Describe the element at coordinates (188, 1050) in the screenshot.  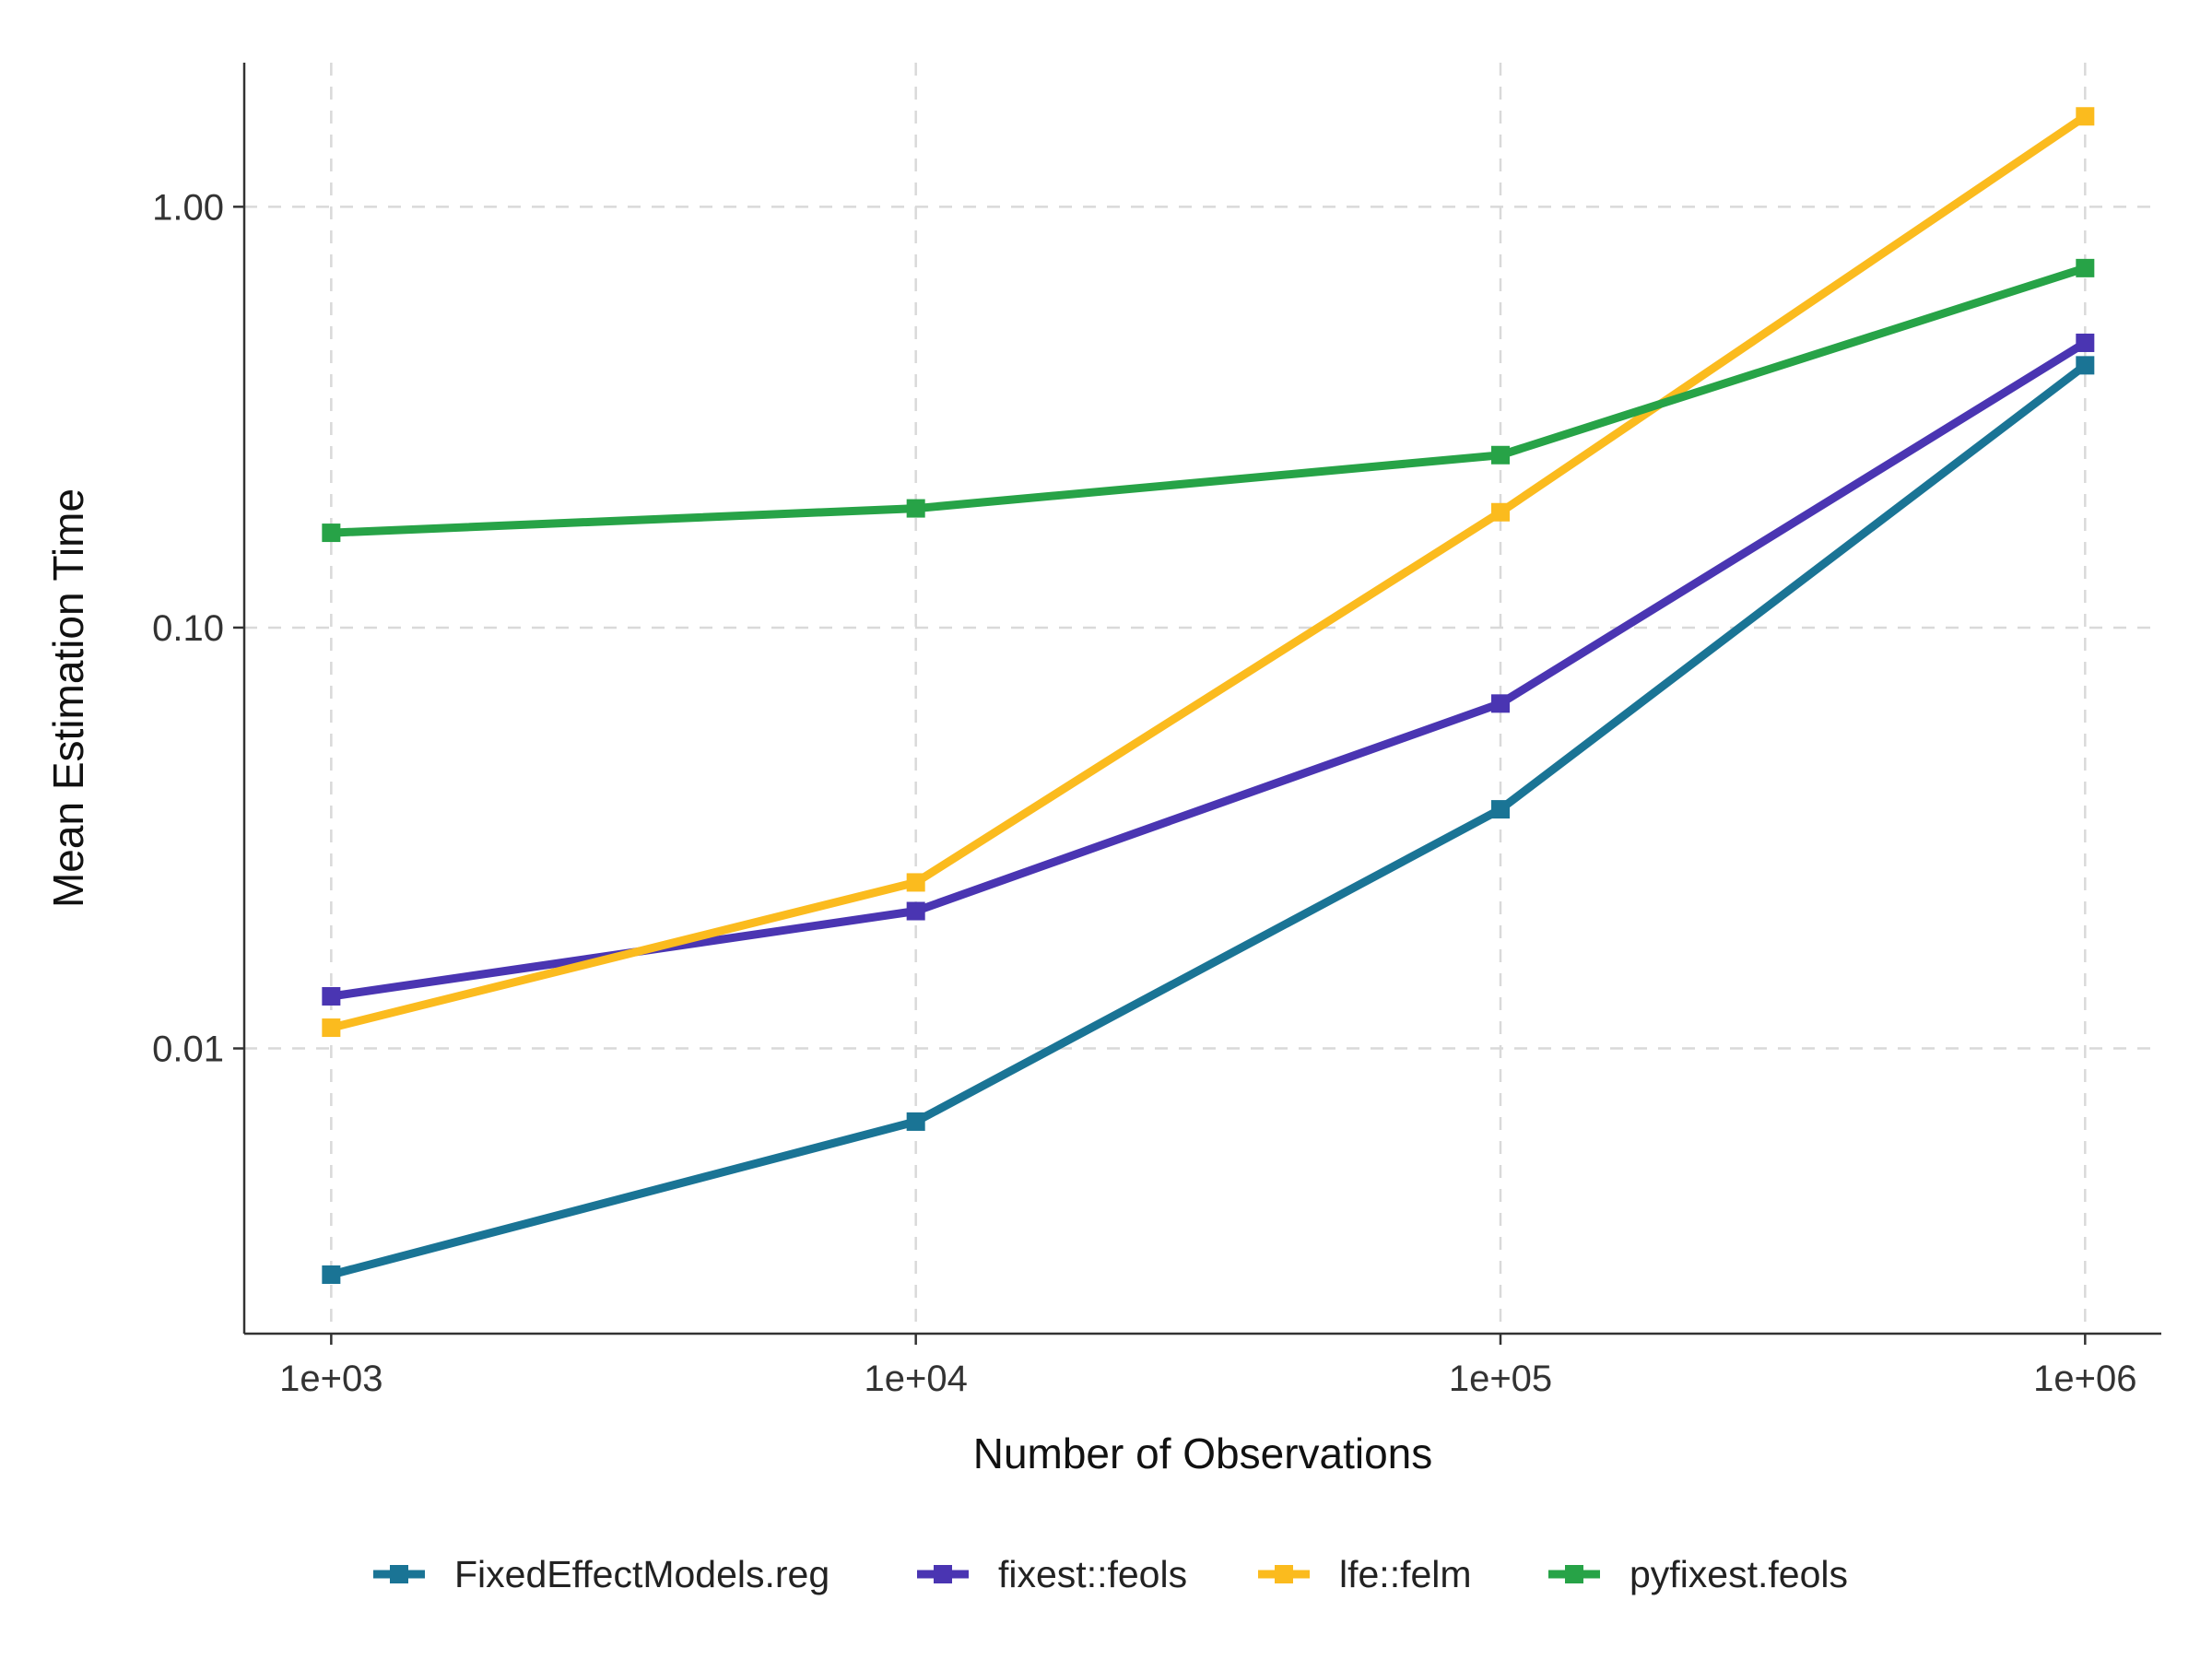
I see `y-tick-label: 0.01` at that location.